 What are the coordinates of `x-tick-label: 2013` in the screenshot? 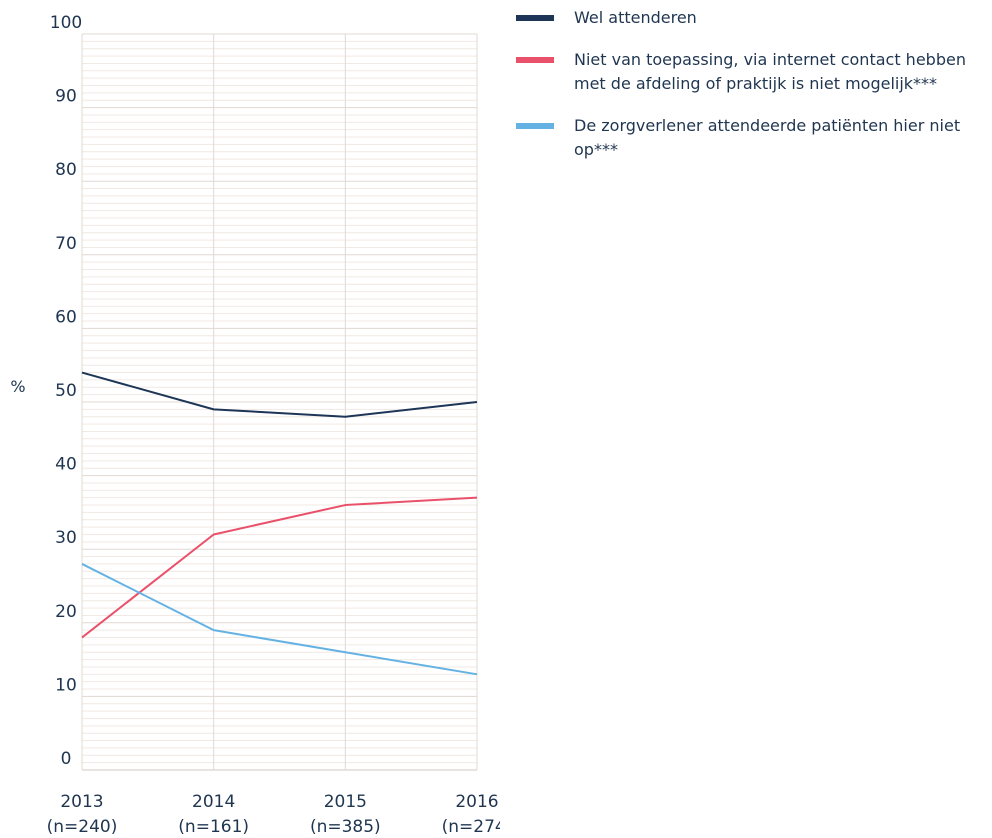 It's located at (81, 802).